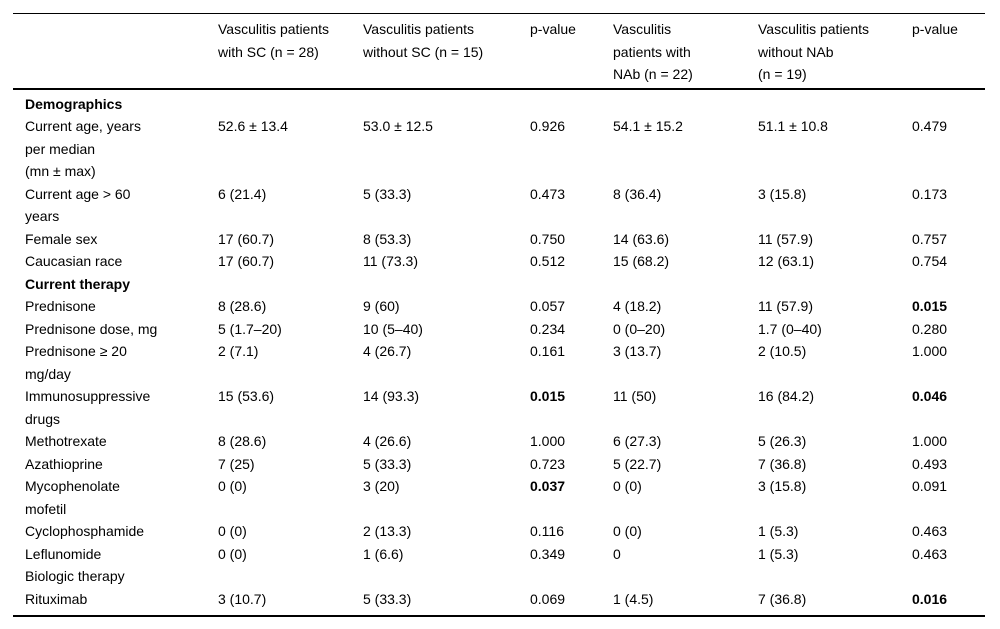 Image resolution: width=1000 pixels, height=629 pixels. What do you see at coordinates (91, 328) in the screenshot?
I see `row-label: Prednisone dose, mg` at bounding box center [91, 328].